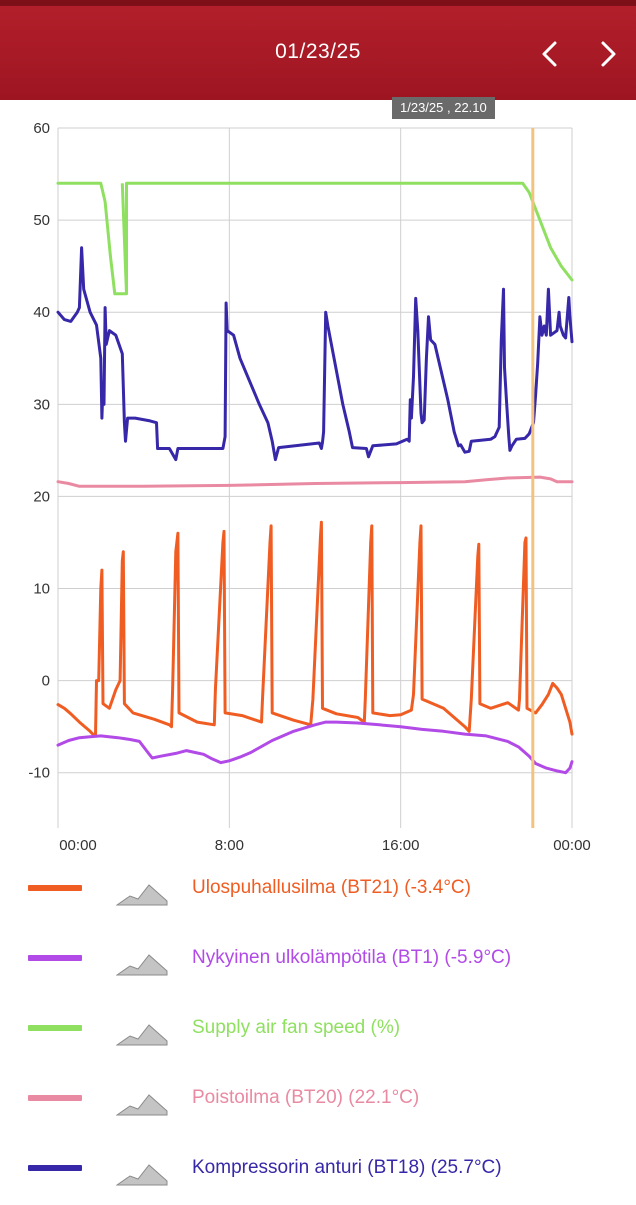  I want to click on date-title: 01/23/25, so click(318, 51).